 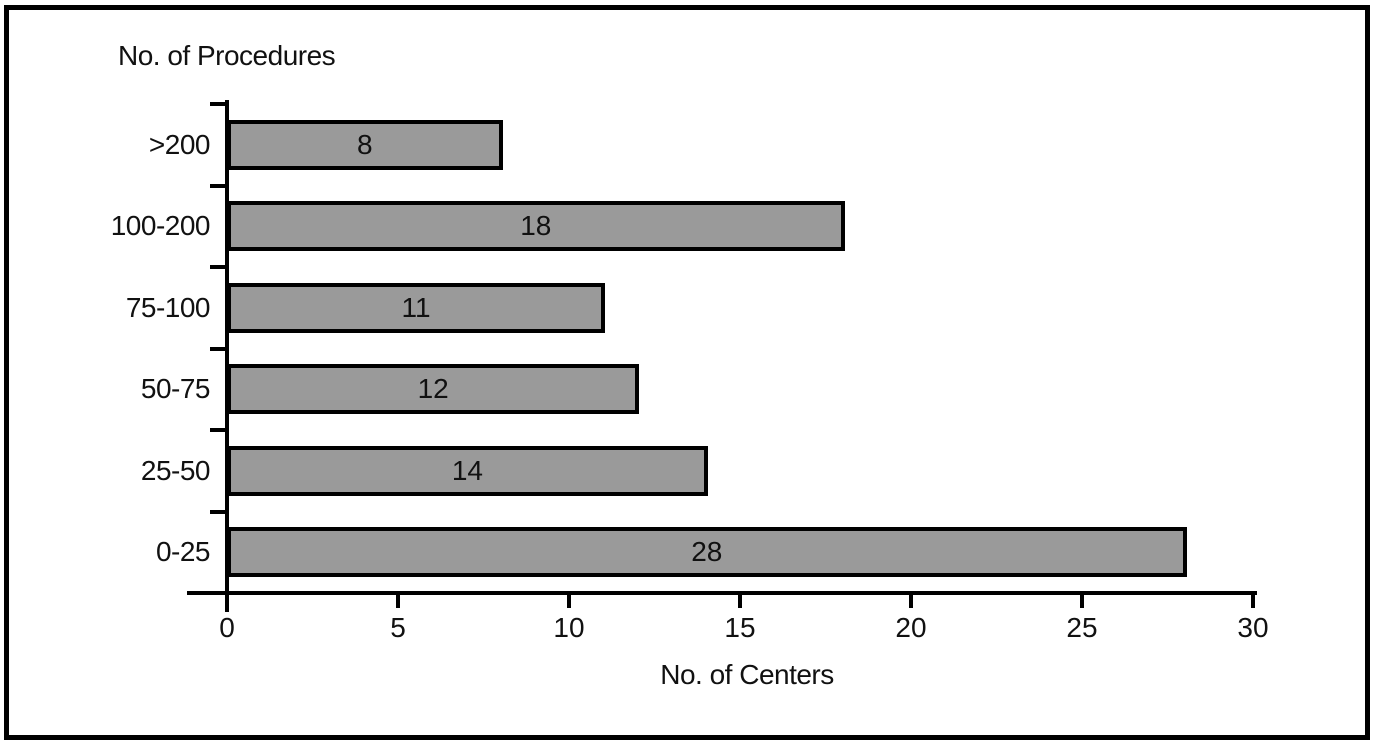 I want to click on bar: 11, so click(x=416, y=307).